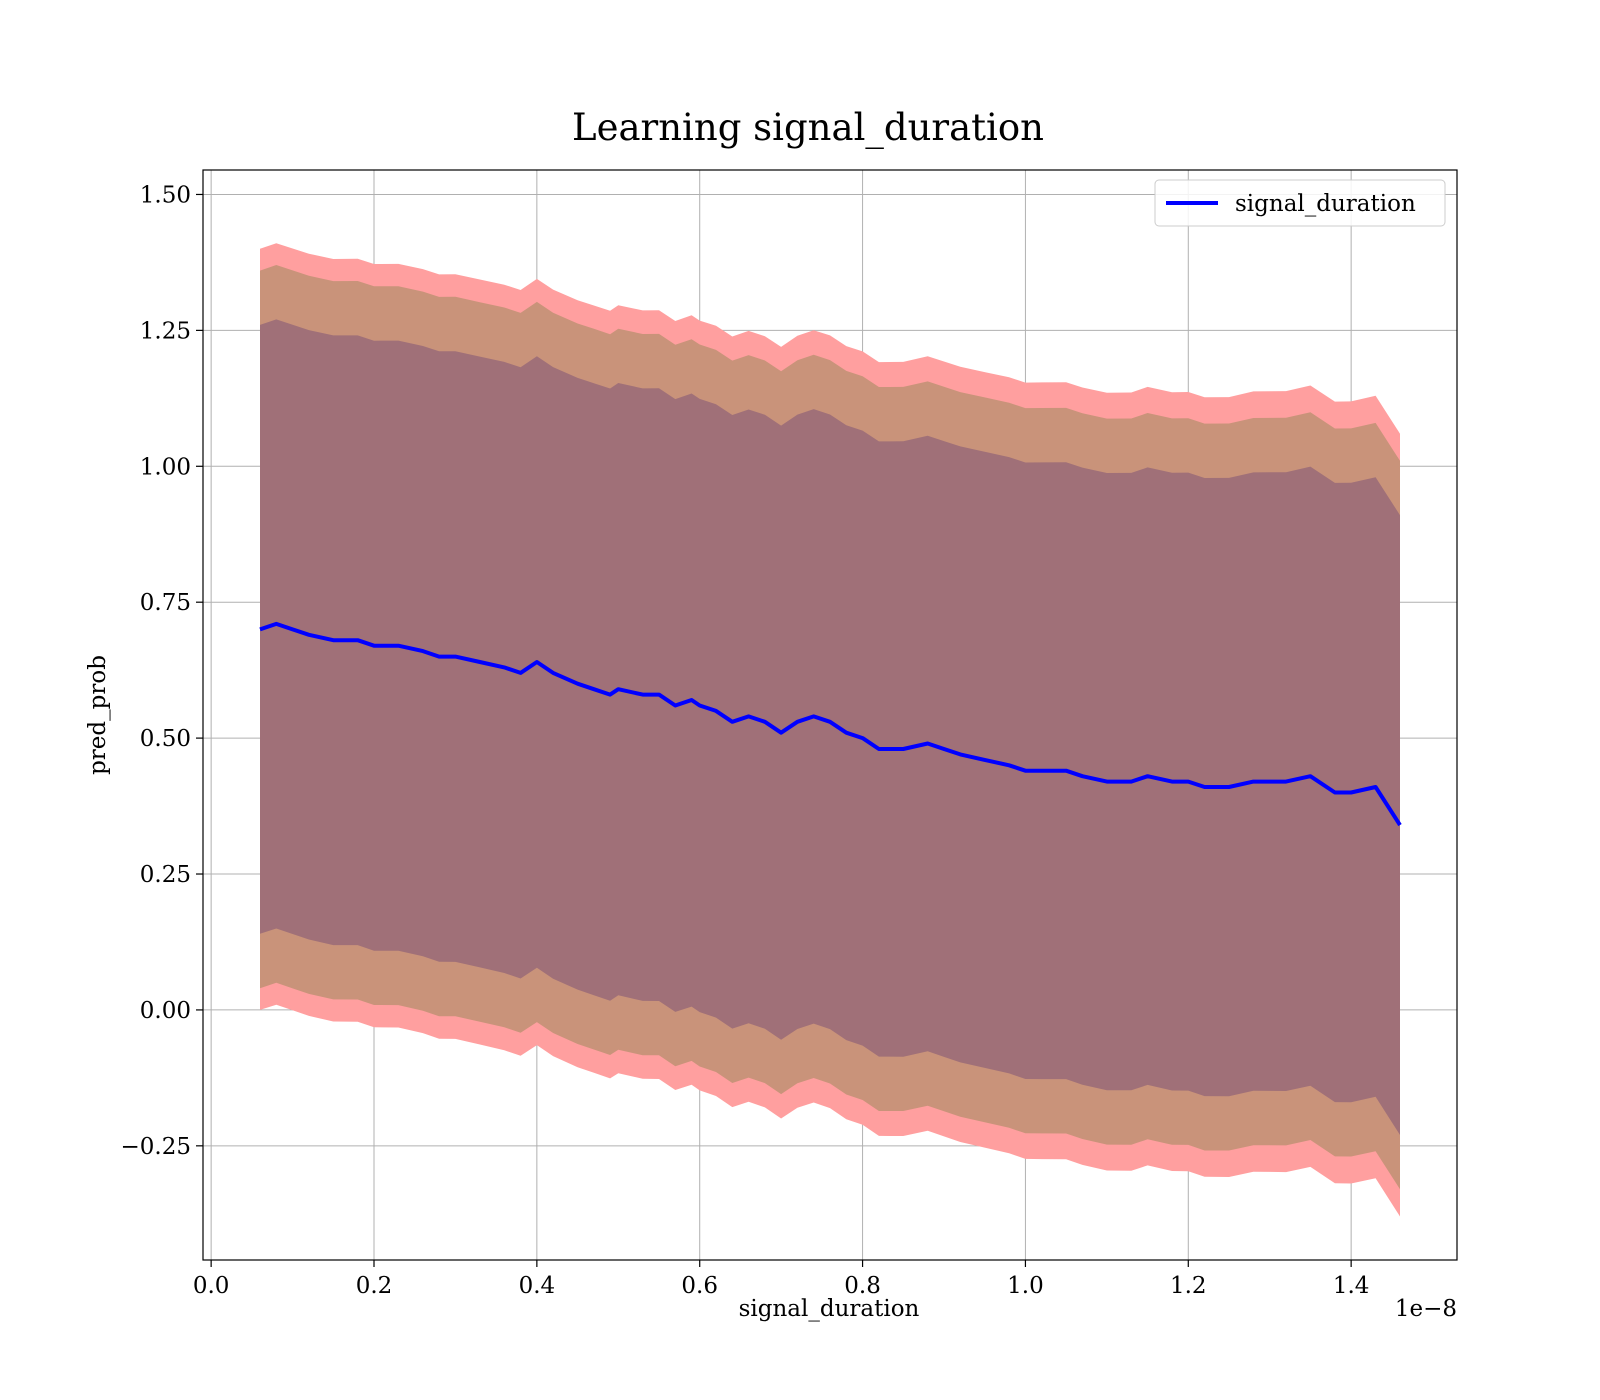 This screenshot has height=1400, width=1600. I want to click on y-axis-label: pred_prob, so click(98, 715).